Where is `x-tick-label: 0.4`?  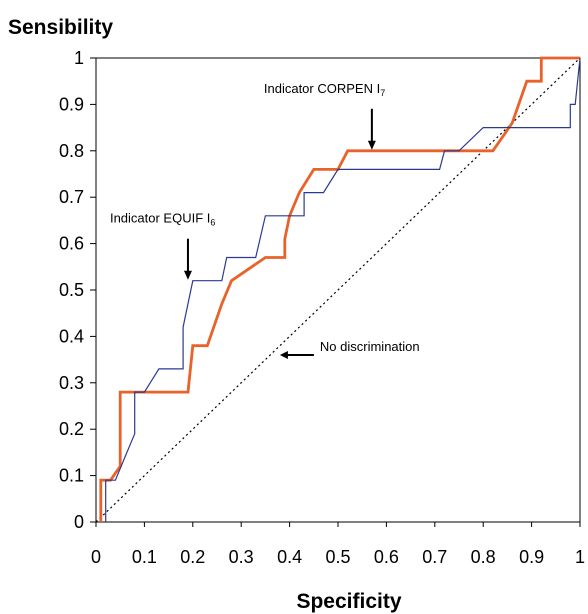
x-tick-label: 0.4 is located at coordinates (289, 557).